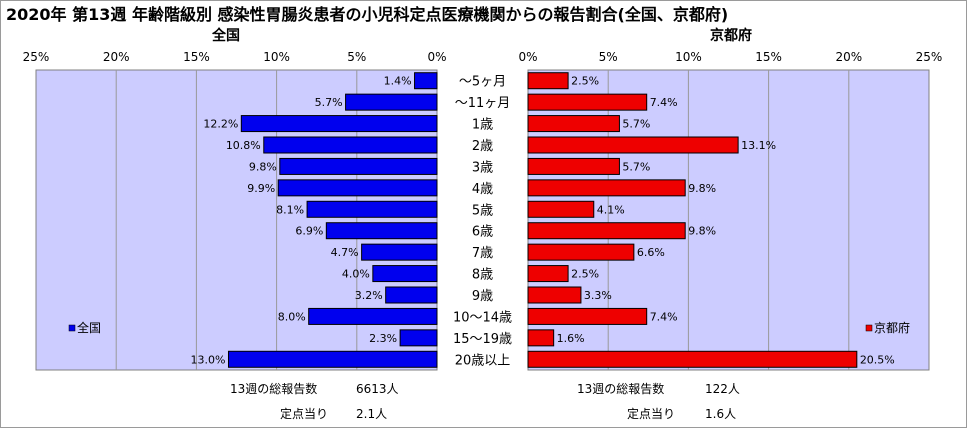 This screenshot has height=428, width=967. I want to click on category-label: 4歳, so click(482, 189).